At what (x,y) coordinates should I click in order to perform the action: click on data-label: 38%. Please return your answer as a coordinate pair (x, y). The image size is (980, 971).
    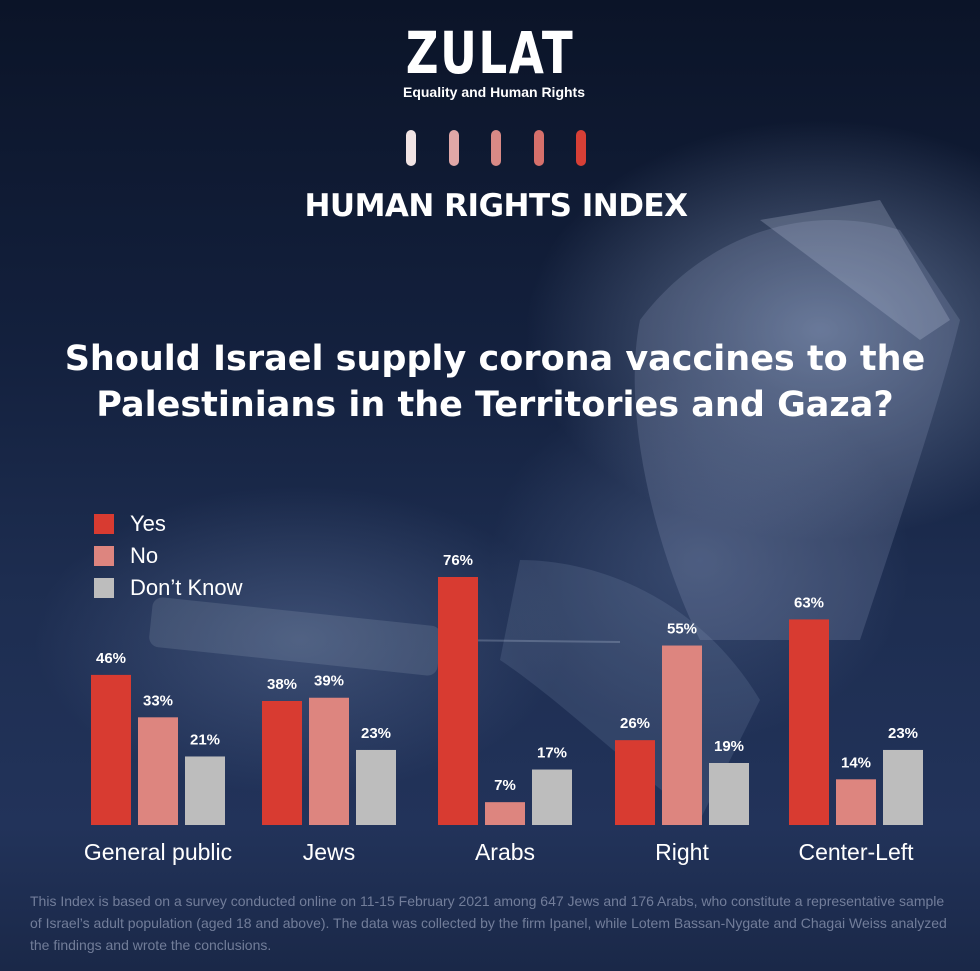
    Looking at the image, I should click on (282, 684).